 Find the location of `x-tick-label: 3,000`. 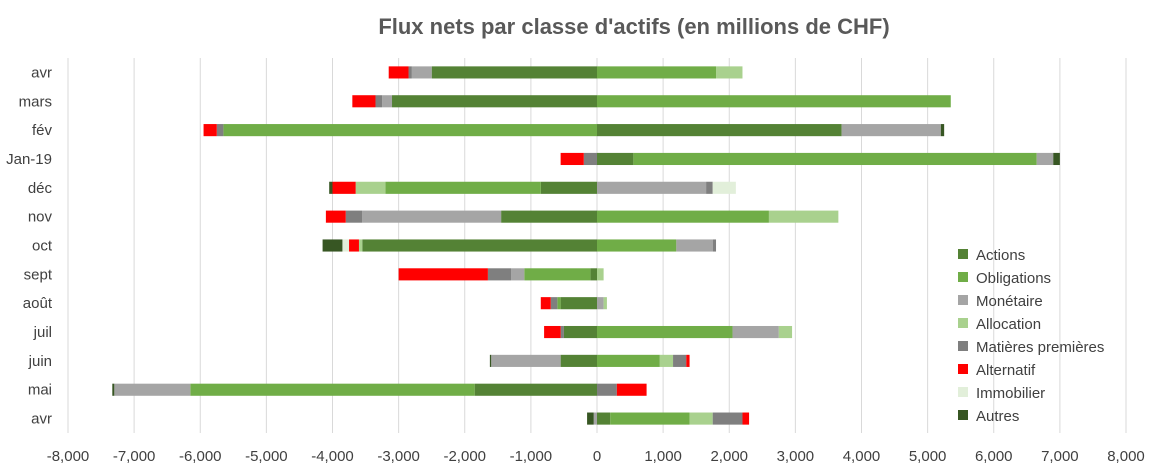

x-tick-label: 3,000 is located at coordinates (796, 456).